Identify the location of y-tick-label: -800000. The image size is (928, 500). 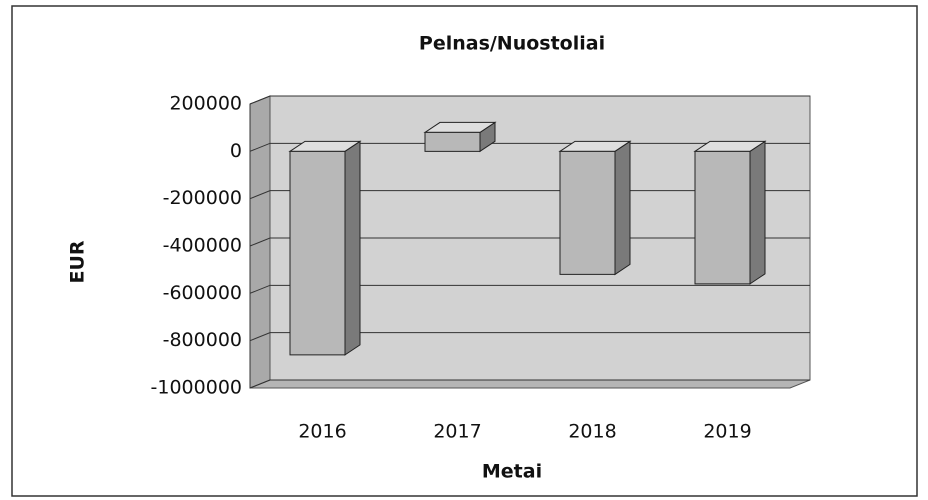
(202, 340).